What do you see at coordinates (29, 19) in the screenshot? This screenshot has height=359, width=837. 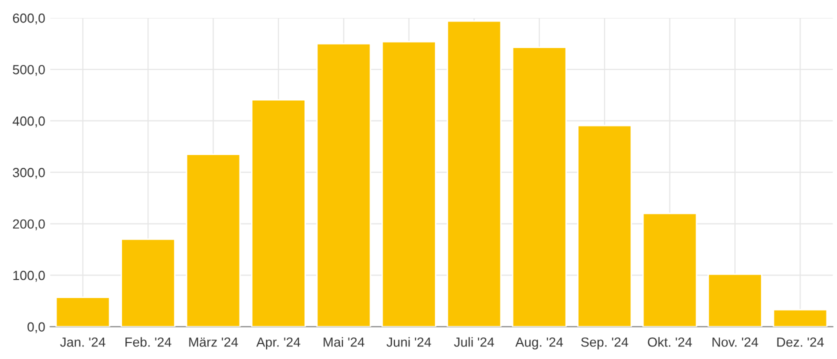 I see `y-tick-label: 600,0` at bounding box center [29, 19].